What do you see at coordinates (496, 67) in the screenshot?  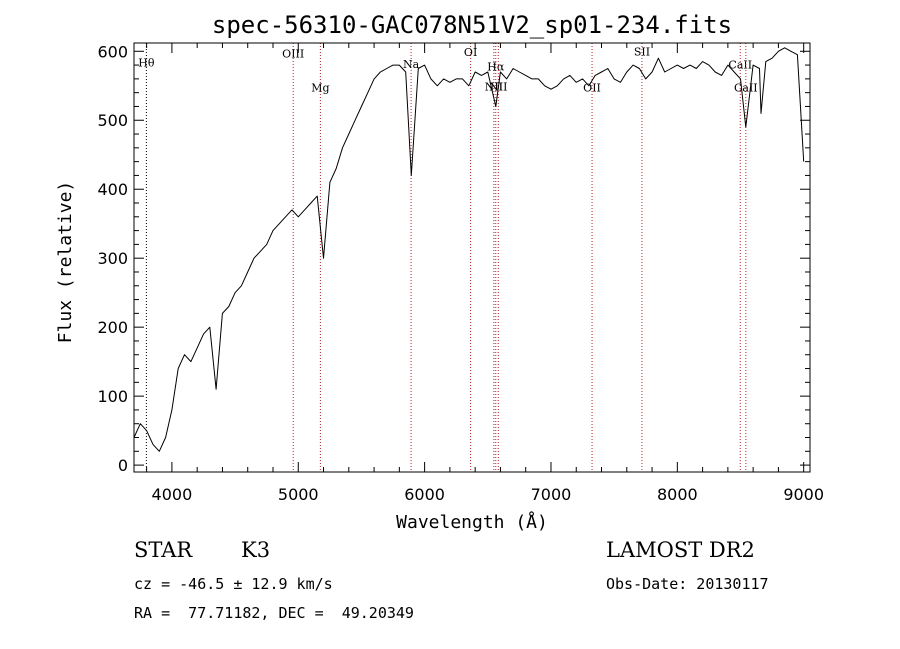 I see `line-marker-label-6: Hα` at bounding box center [496, 67].